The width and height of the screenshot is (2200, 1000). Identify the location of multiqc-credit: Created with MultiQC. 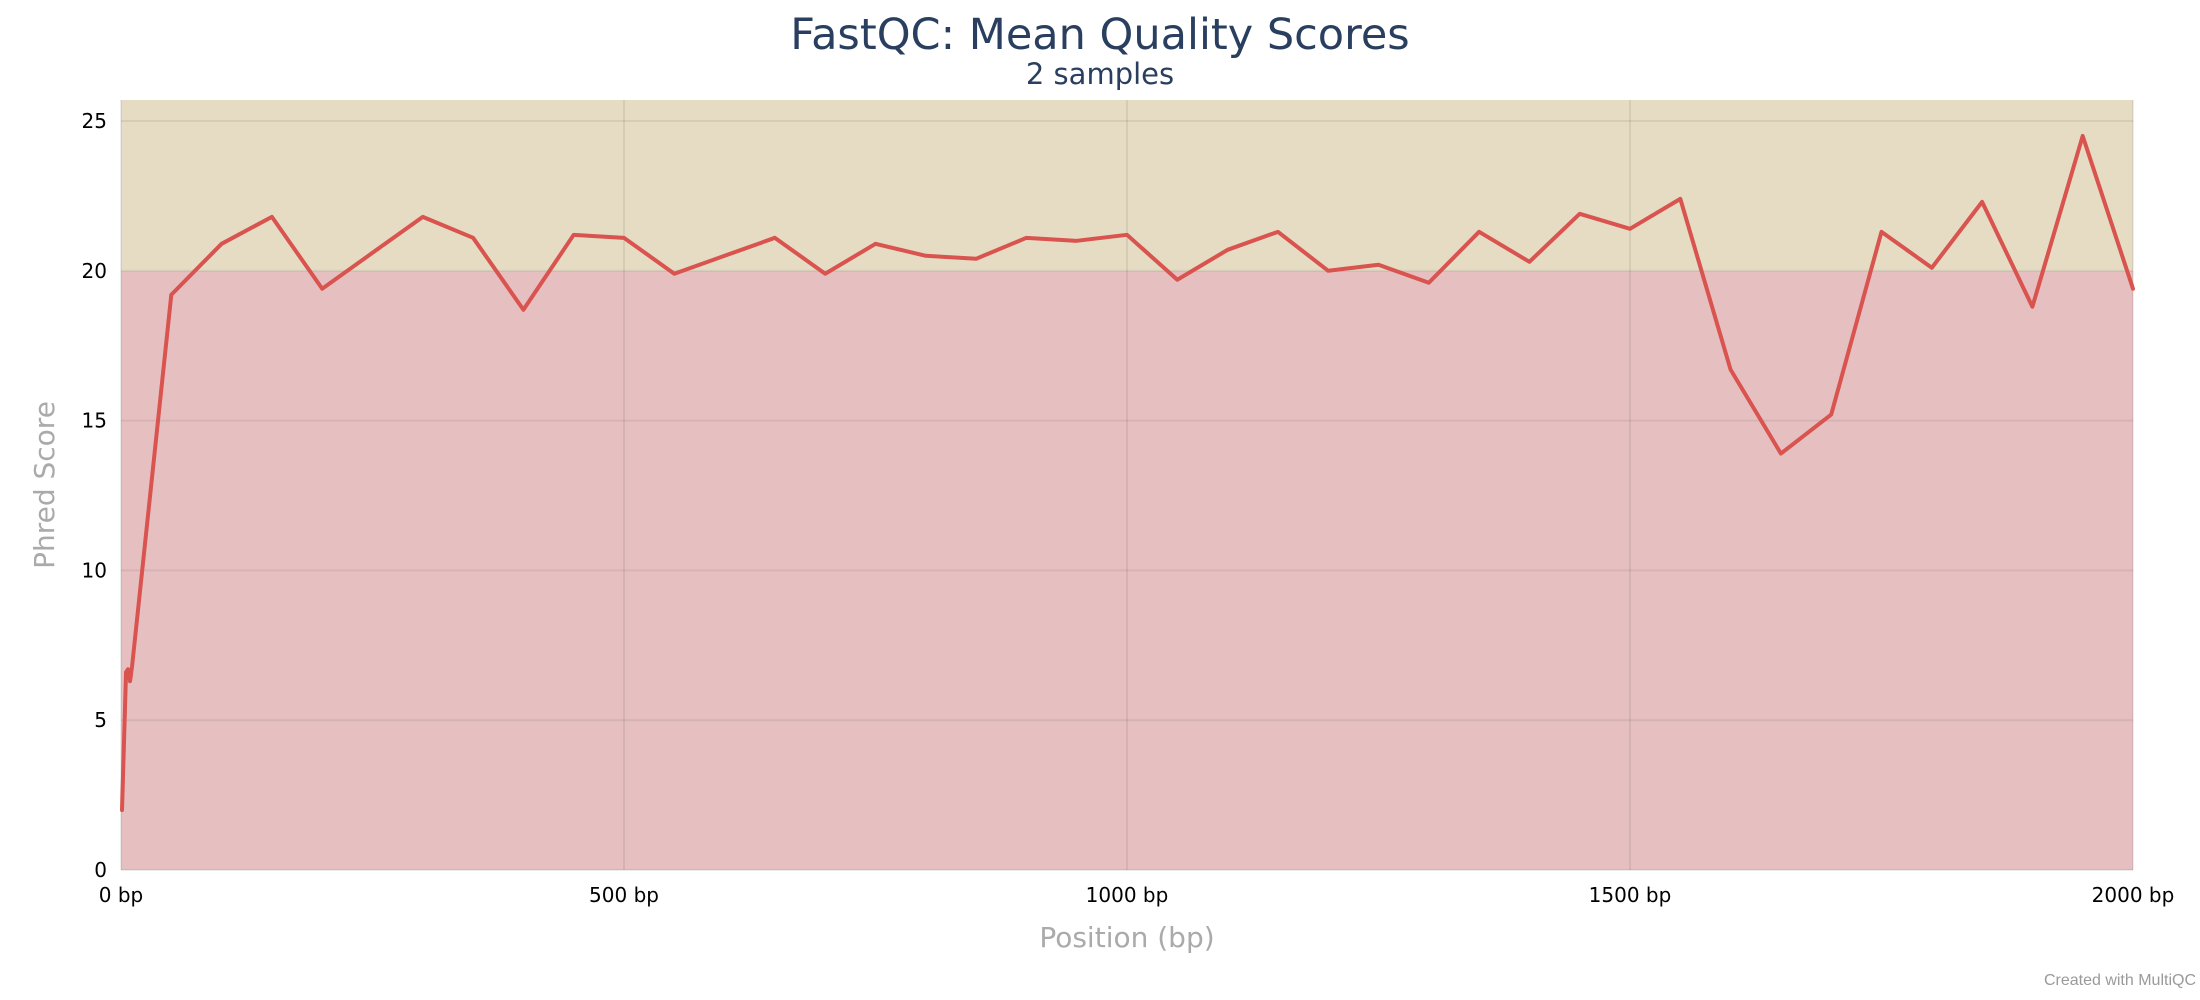
(2119, 980).